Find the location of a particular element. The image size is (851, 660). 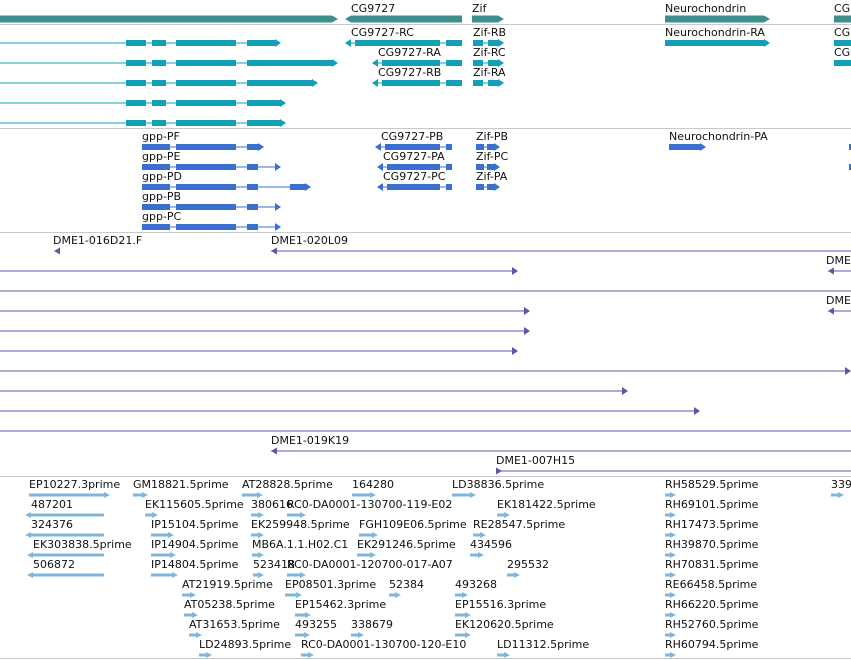

est-label: EK291246.5prime is located at coordinates (406, 544).